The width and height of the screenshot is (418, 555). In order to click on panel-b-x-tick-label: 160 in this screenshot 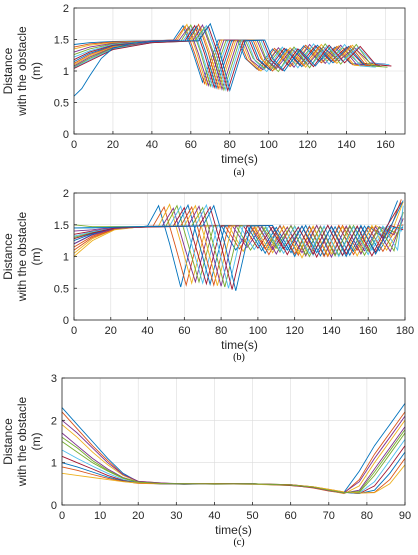, I will do `click(368, 331)`.